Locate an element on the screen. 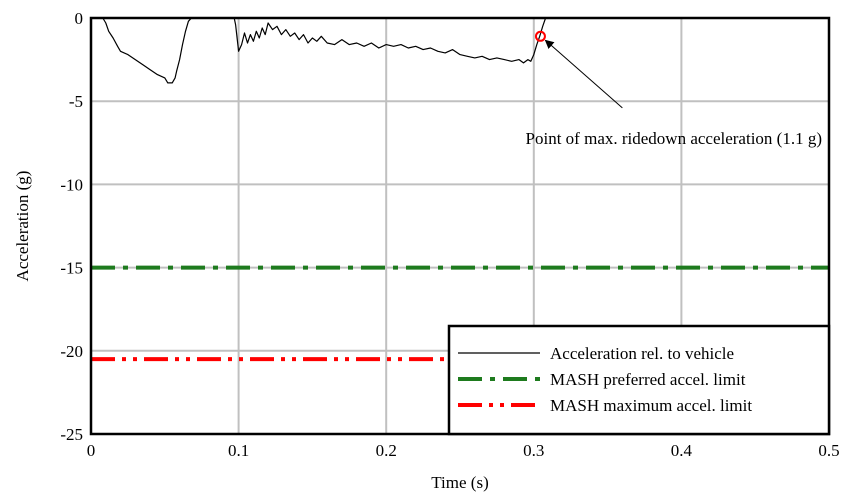 The height and width of the screenshot is (496, 847). y-tick-label: -5 is located at coordinates (76, 101).